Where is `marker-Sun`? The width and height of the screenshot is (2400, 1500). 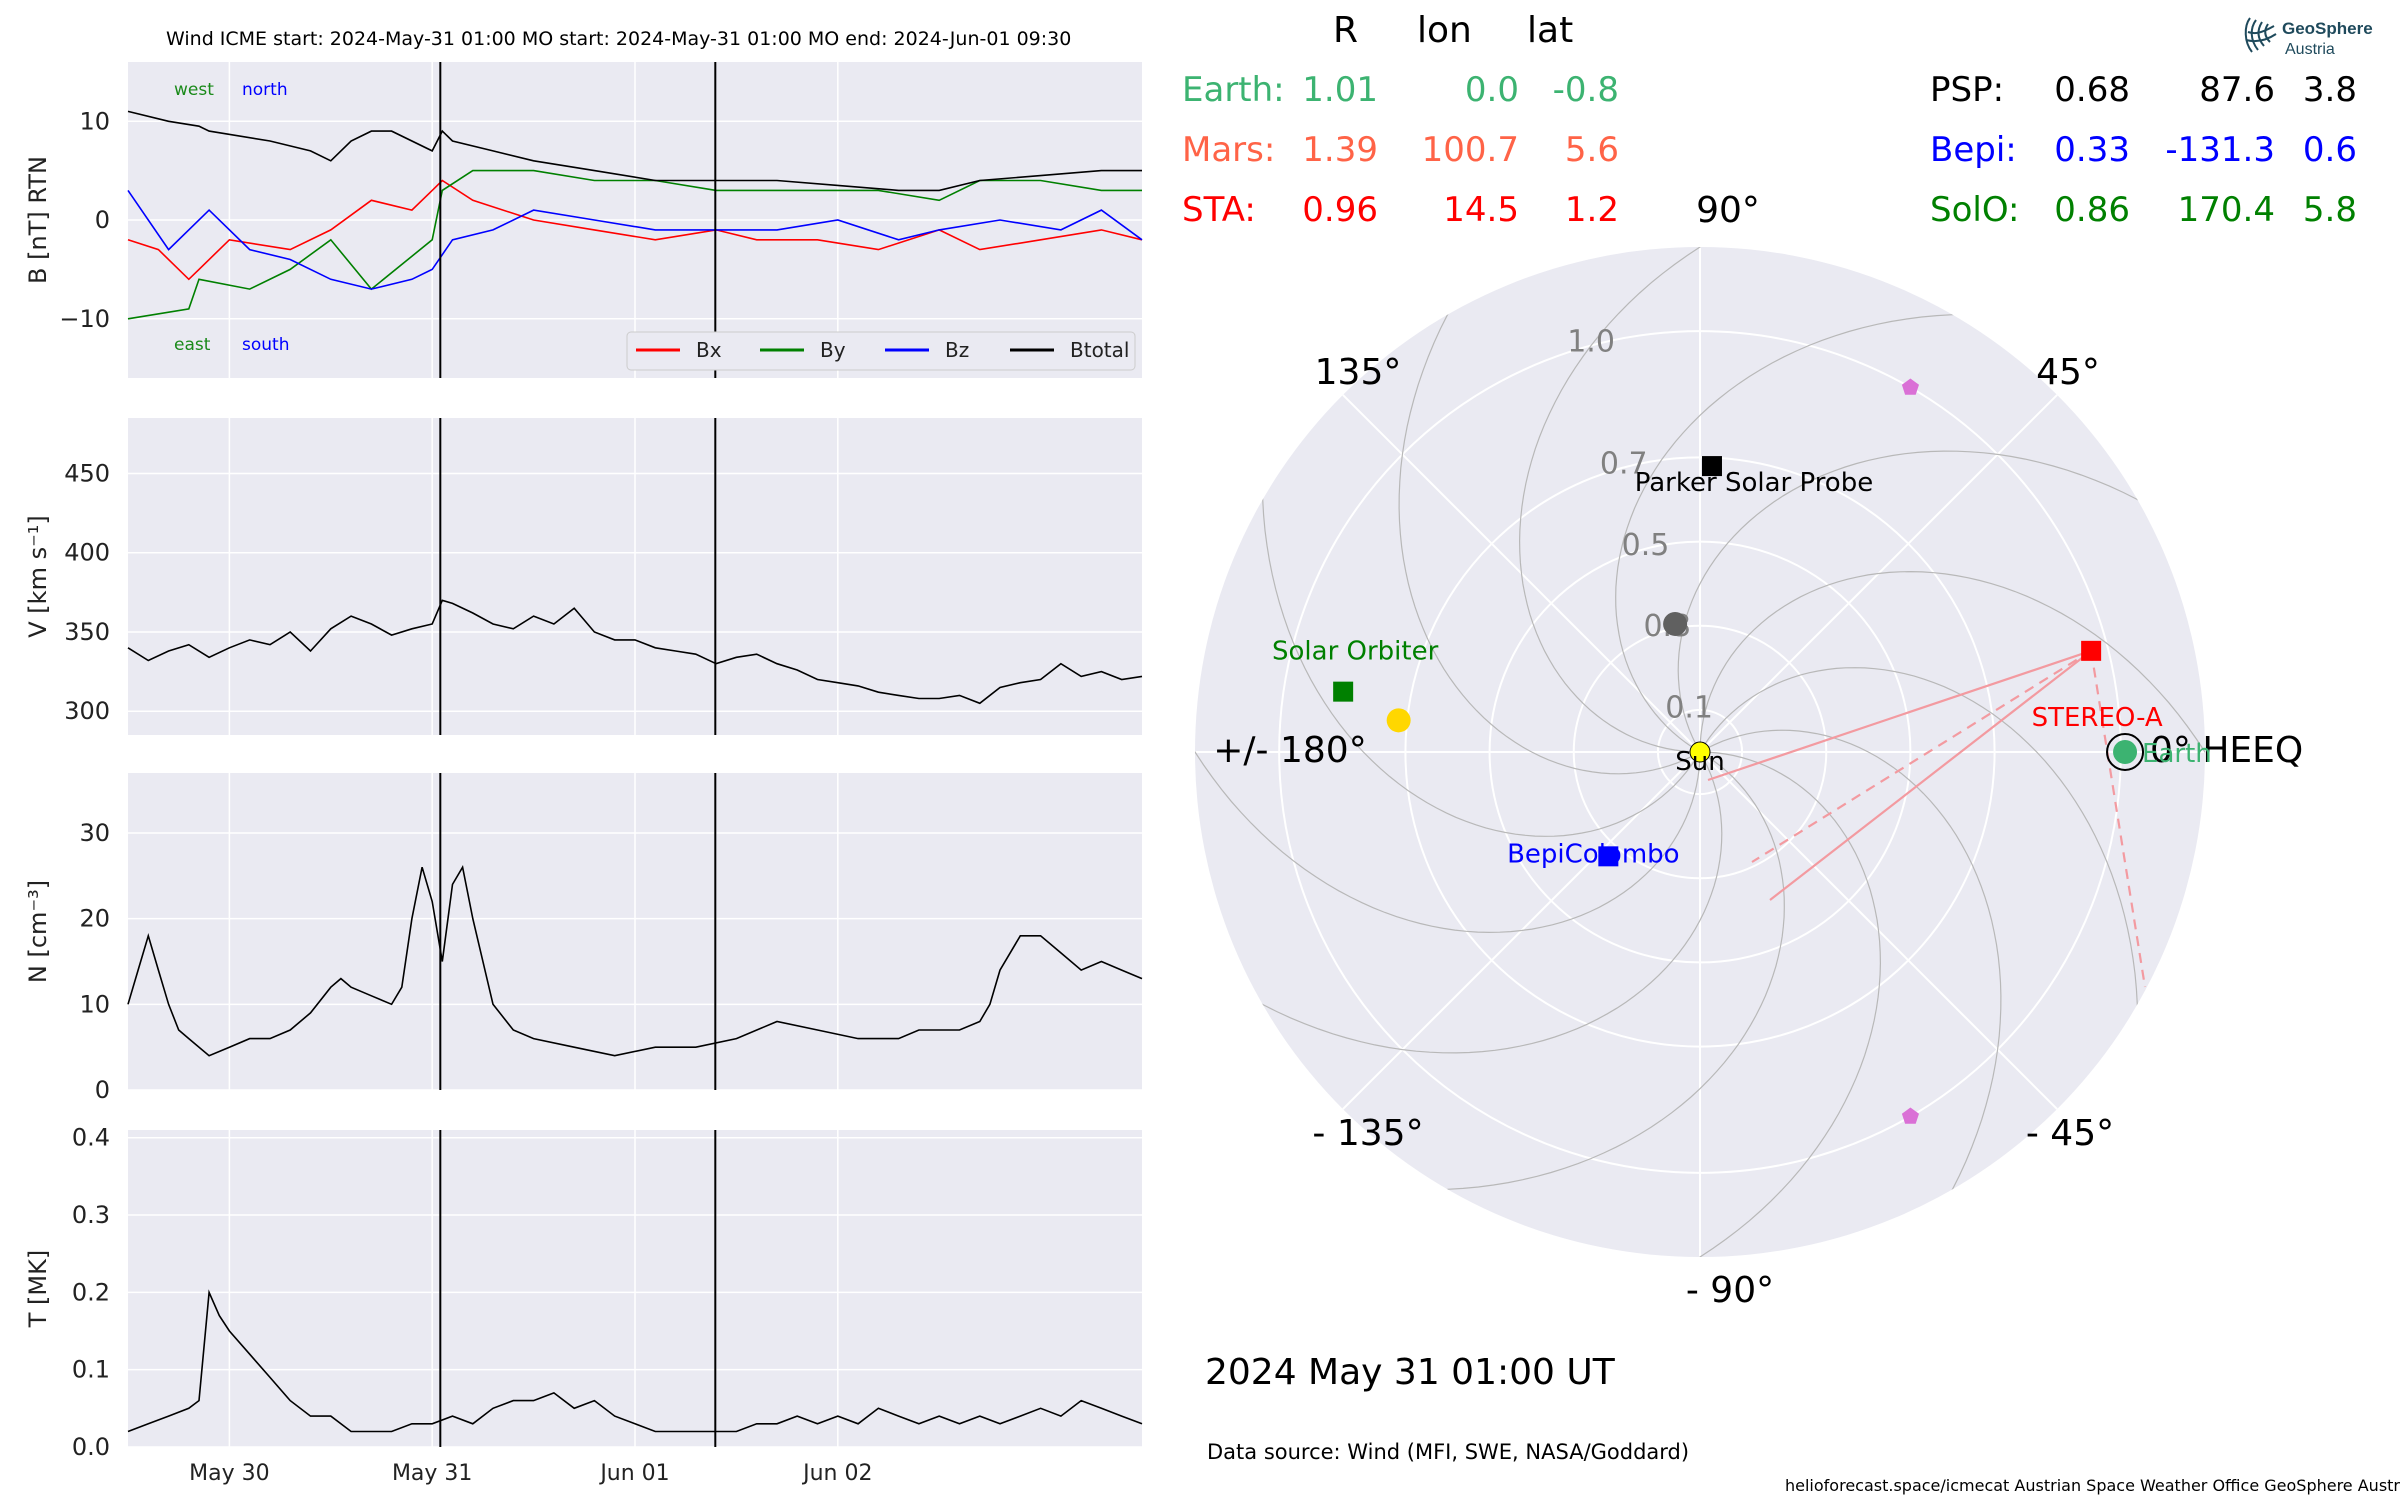 marker-Sun is located at coordinates (1700, 752).